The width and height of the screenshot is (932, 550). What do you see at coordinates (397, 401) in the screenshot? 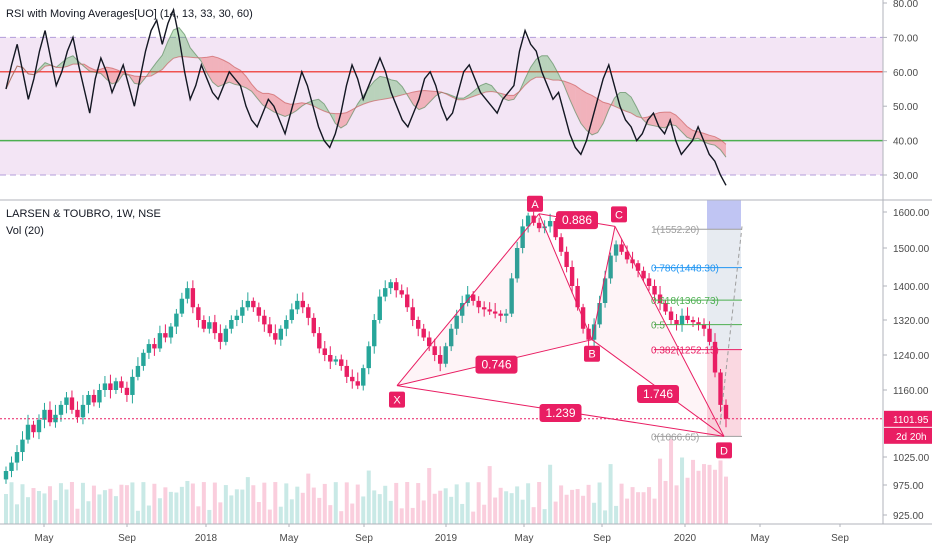
I see `pattern-point-label: X` at bounding box center [397, 401].